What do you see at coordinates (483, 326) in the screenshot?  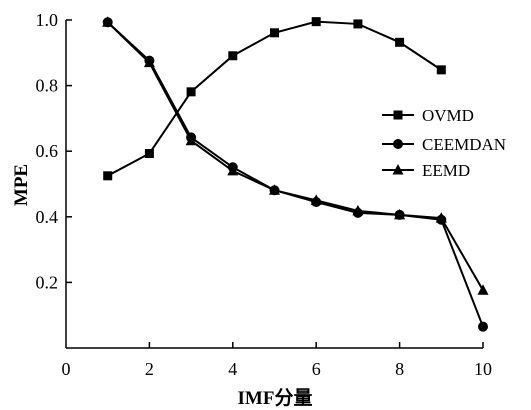 I see `data-point-ceemdan` at bounding box center [483, 326].